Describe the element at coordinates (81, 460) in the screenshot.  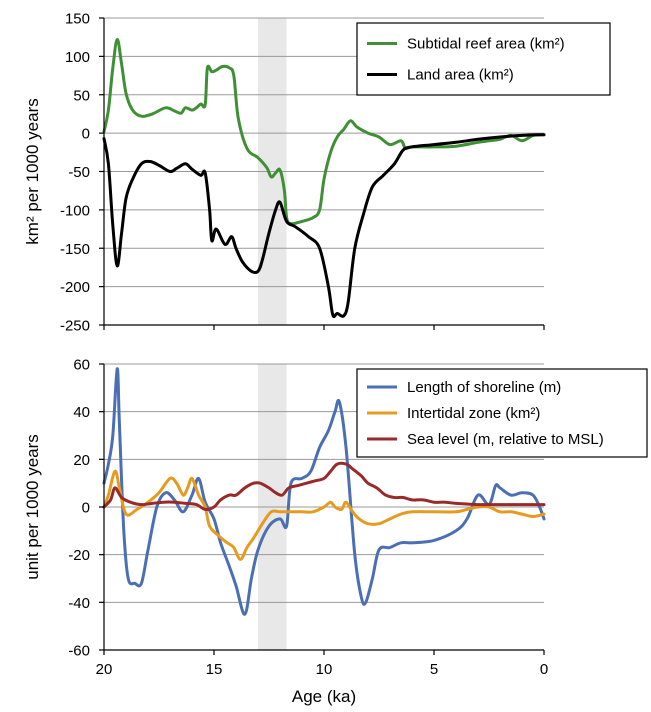
I see `y-tick-label: 20` at that location.